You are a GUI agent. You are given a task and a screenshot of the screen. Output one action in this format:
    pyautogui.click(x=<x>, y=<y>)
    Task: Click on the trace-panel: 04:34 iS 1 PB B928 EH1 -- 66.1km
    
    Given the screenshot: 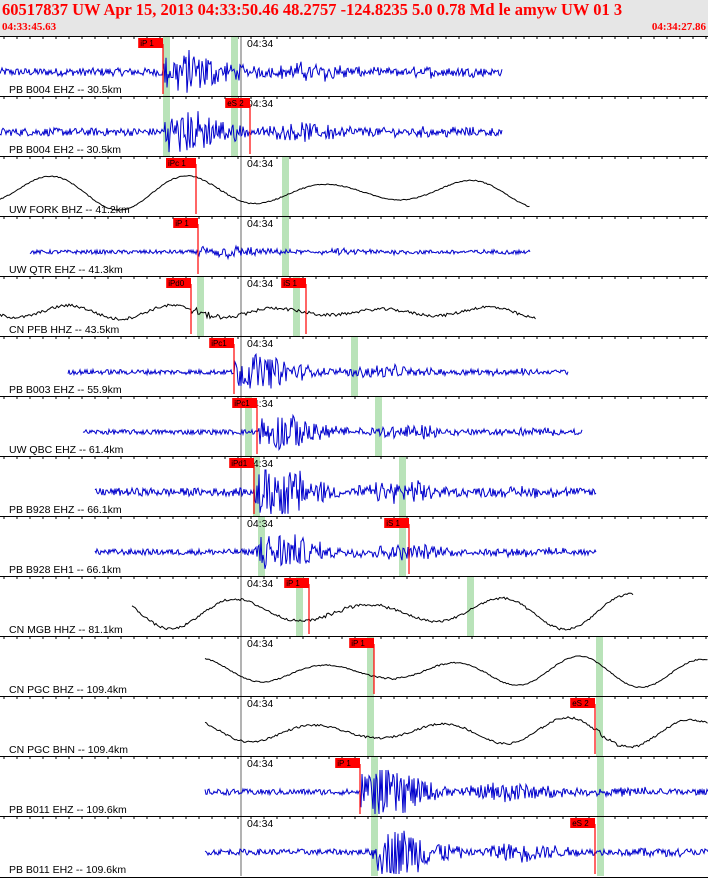 What is the action you would take?
    pyautogui.click(x=354, y=546)
    